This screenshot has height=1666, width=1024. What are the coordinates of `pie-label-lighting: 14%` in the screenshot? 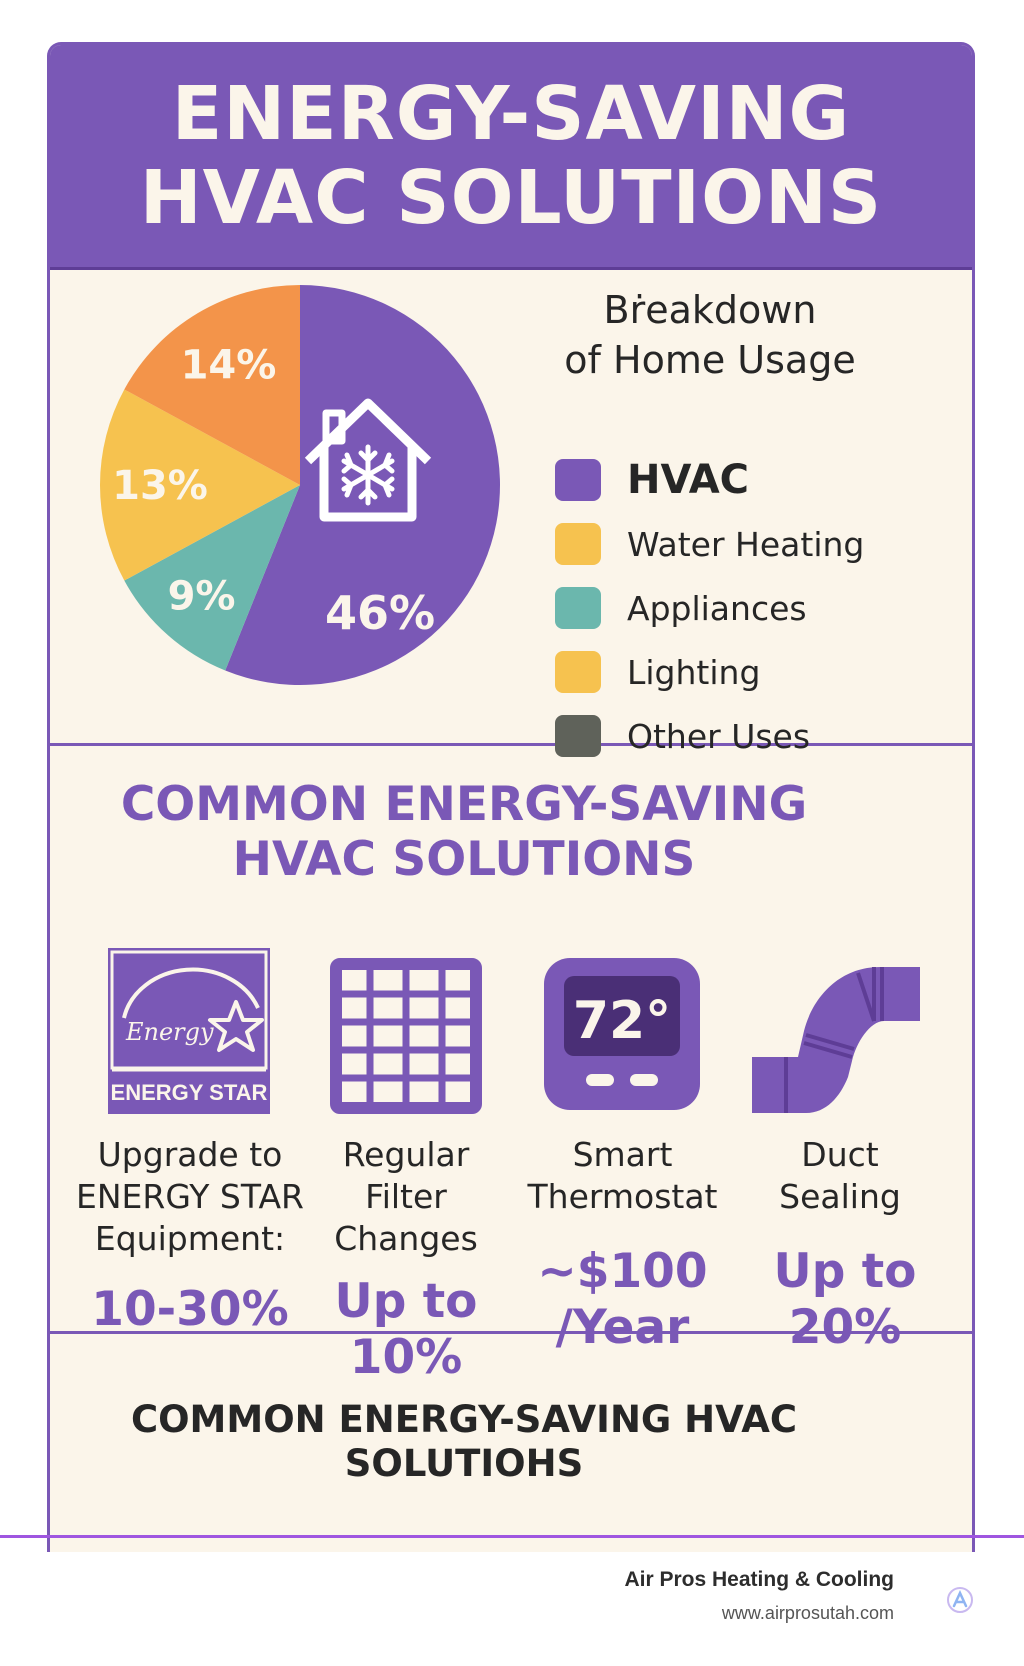 It's located at (229, 366).